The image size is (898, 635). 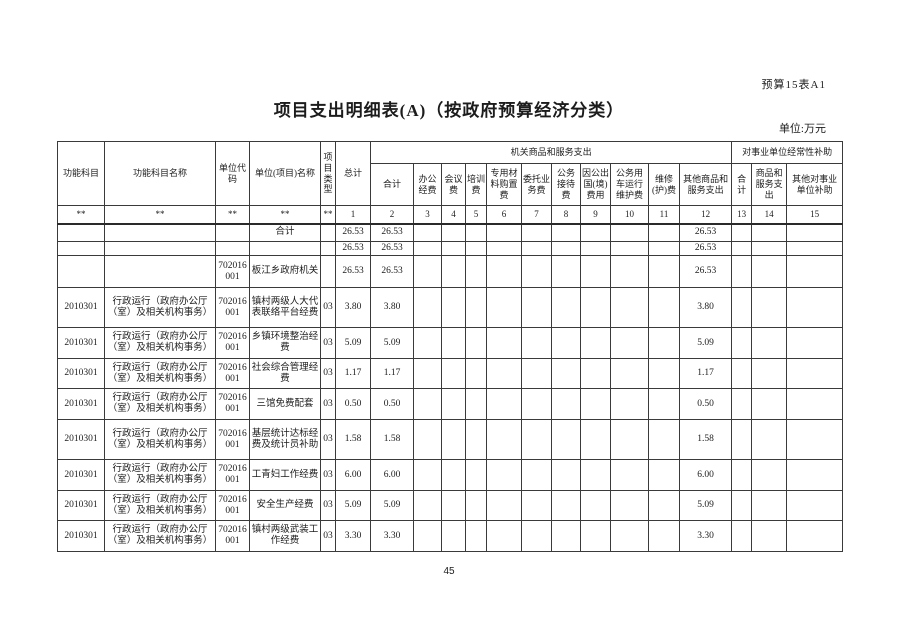 I want to click on col-header-training-fee: 培训费, so click(x=476, y=184).